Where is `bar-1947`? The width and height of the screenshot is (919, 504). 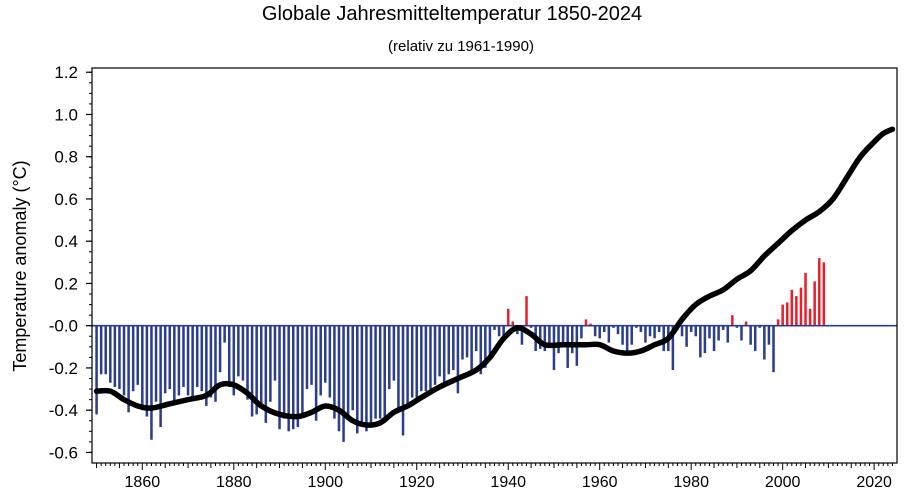
bar-1947 is located at coordinates (540, 337).